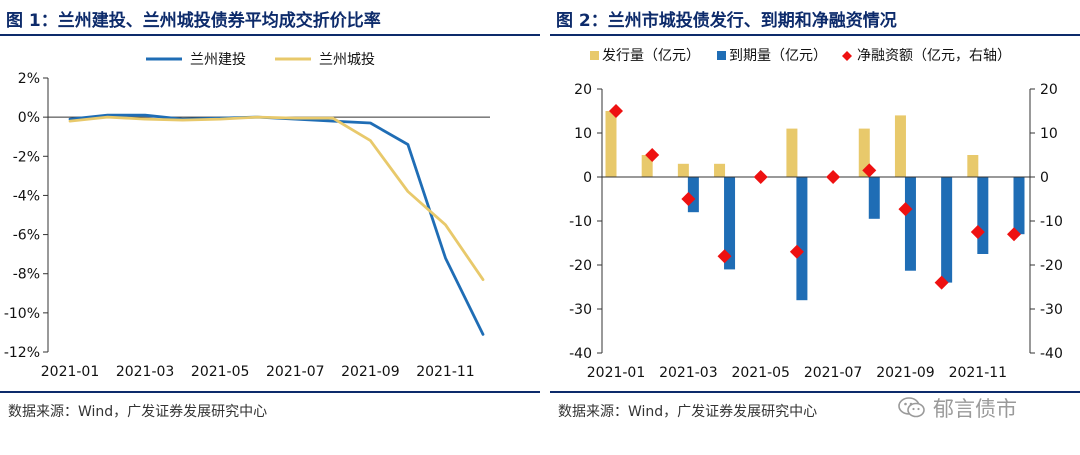 The height and width of the screenshot is (455, 1080). What do you see at coordinates (934, 56) in the screenshot?
I see `legend-label: 净融资额（亿元，右轴）` at bounding box center [934, 56].